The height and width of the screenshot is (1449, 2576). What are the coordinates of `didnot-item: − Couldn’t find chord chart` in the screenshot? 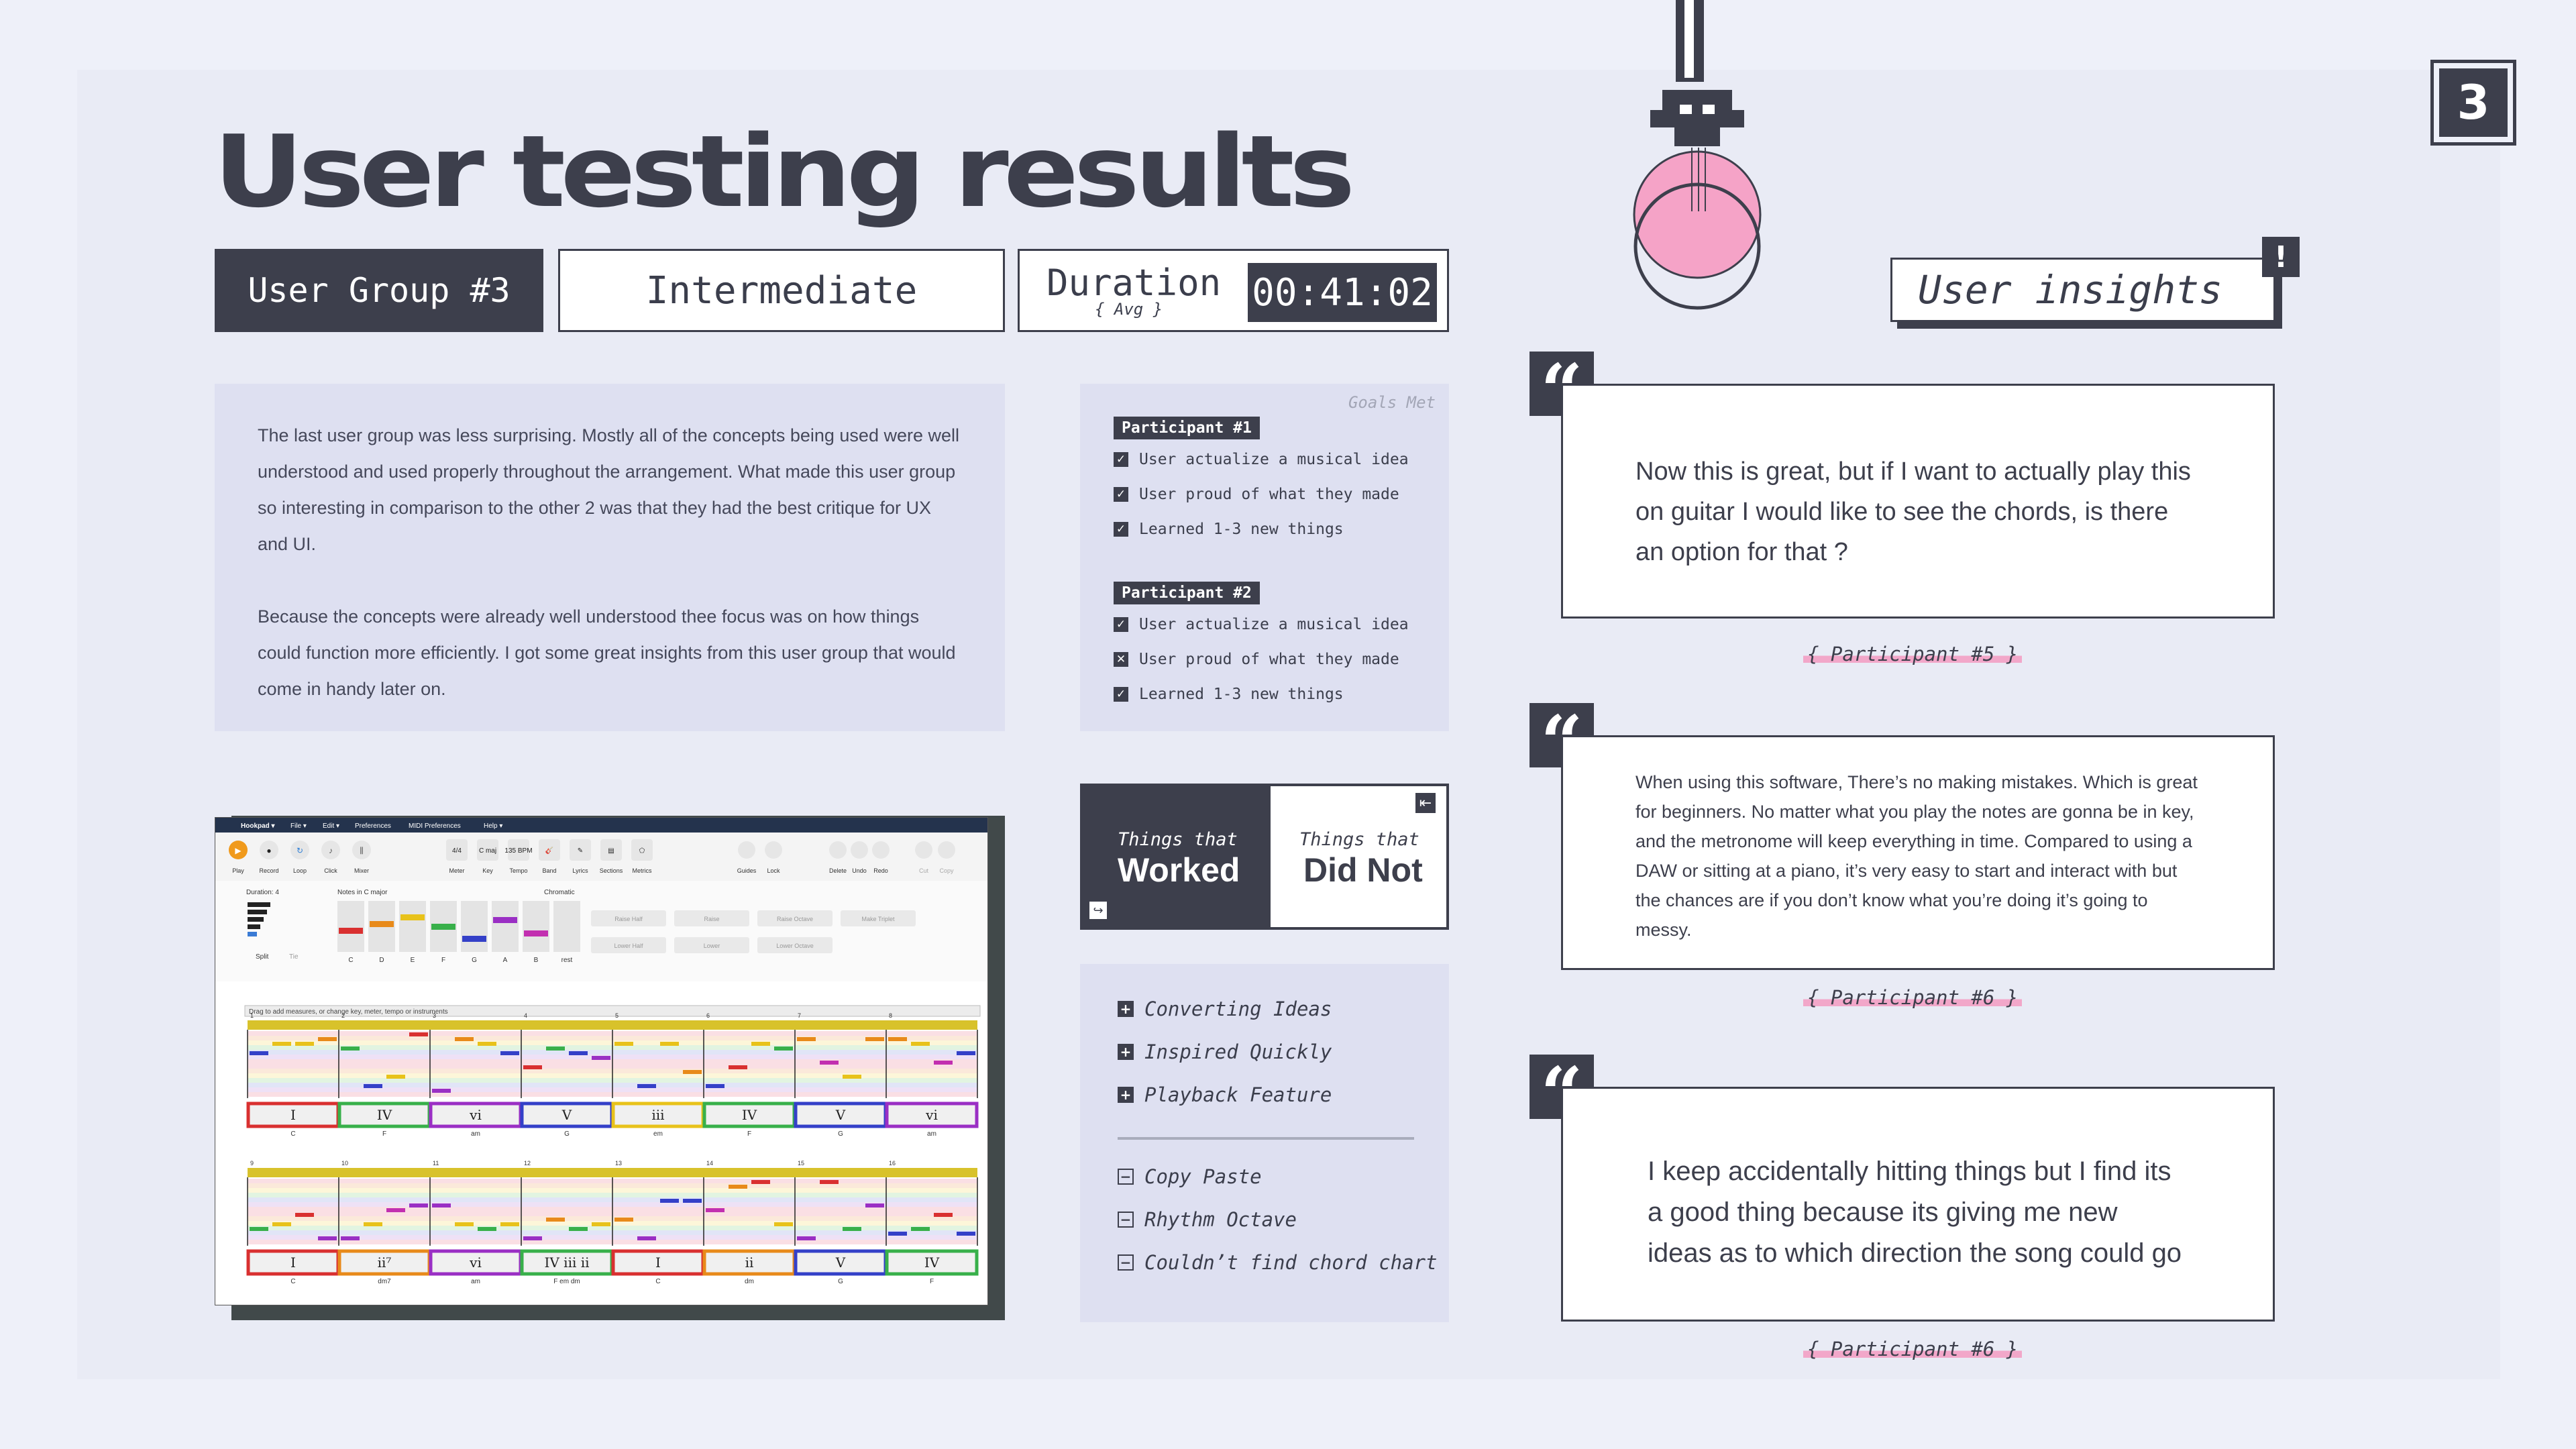 It's located at (1278, 1262).